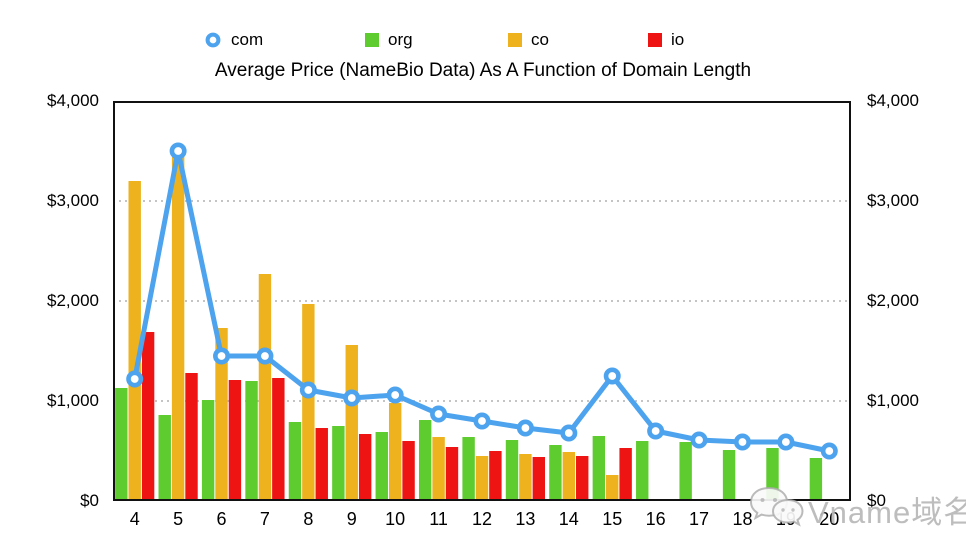 The height and width of the screenshot is (556, 966). I want to click on co-swatch-icon, so click(515, 40).